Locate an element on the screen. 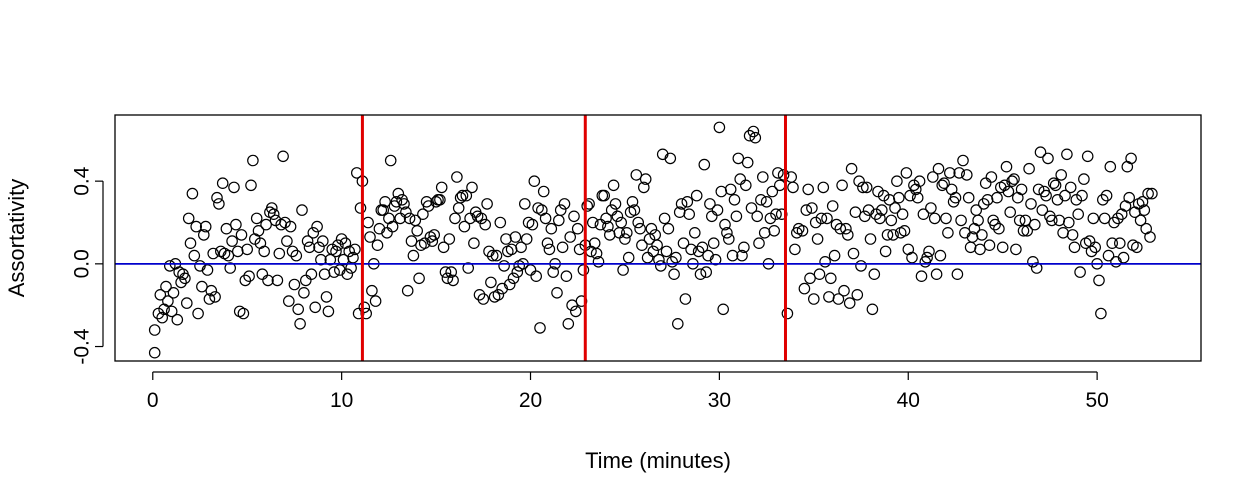 The image size is (1260, 504). y-axis: -0.4 0.0 0.4 is located at coordinates (87, 265).